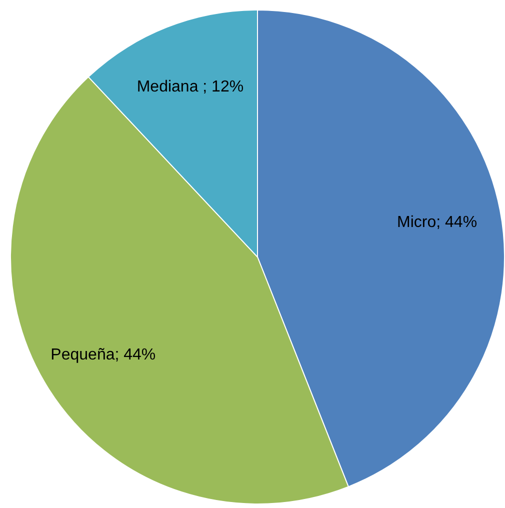 The image size is (505, 508). Describe the element at coordinates (221, 87) in the screenshot. I see `data-label: ; 12%` at that location.